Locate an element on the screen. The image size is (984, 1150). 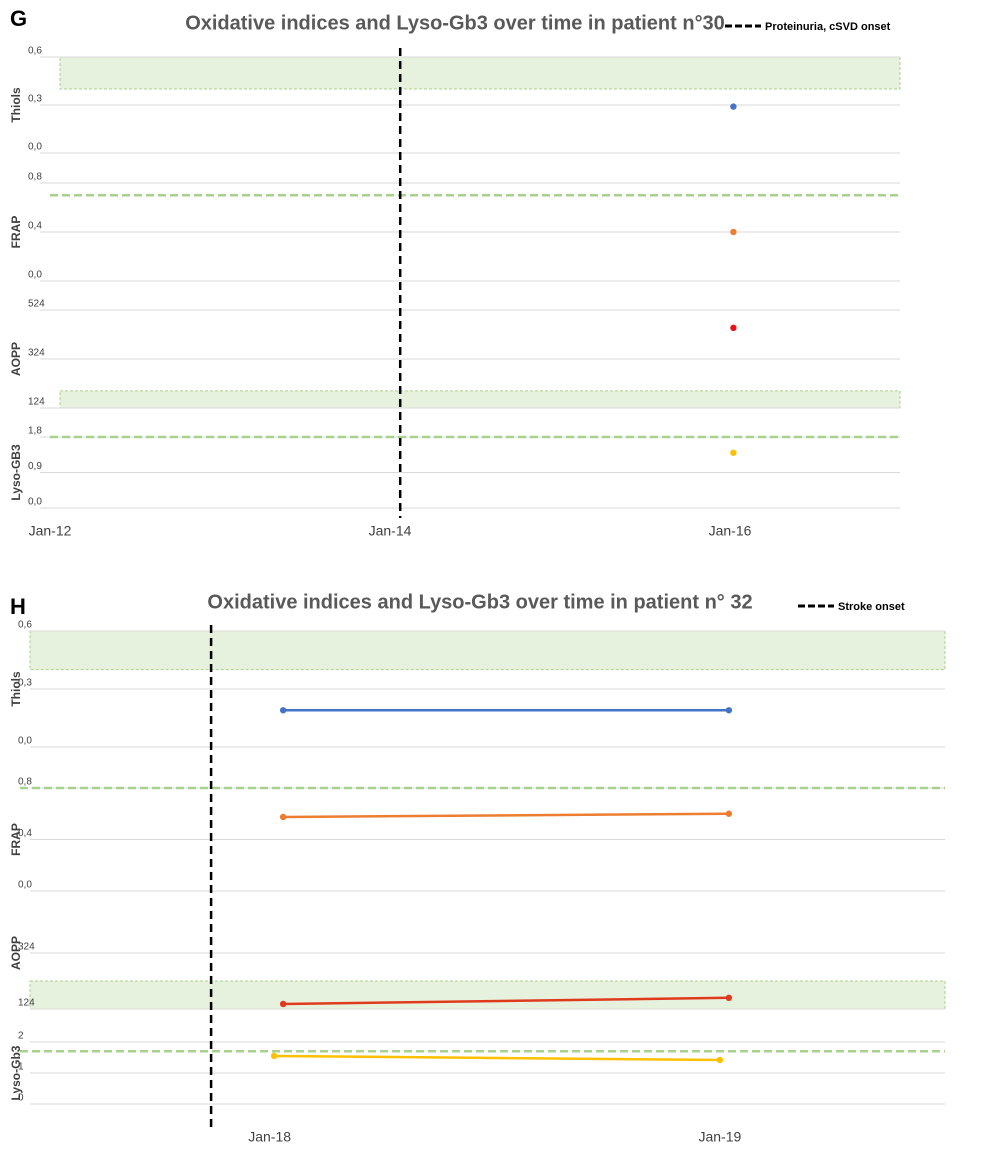
y-tick-label: 0,9 is located at coordinates (35, 466).